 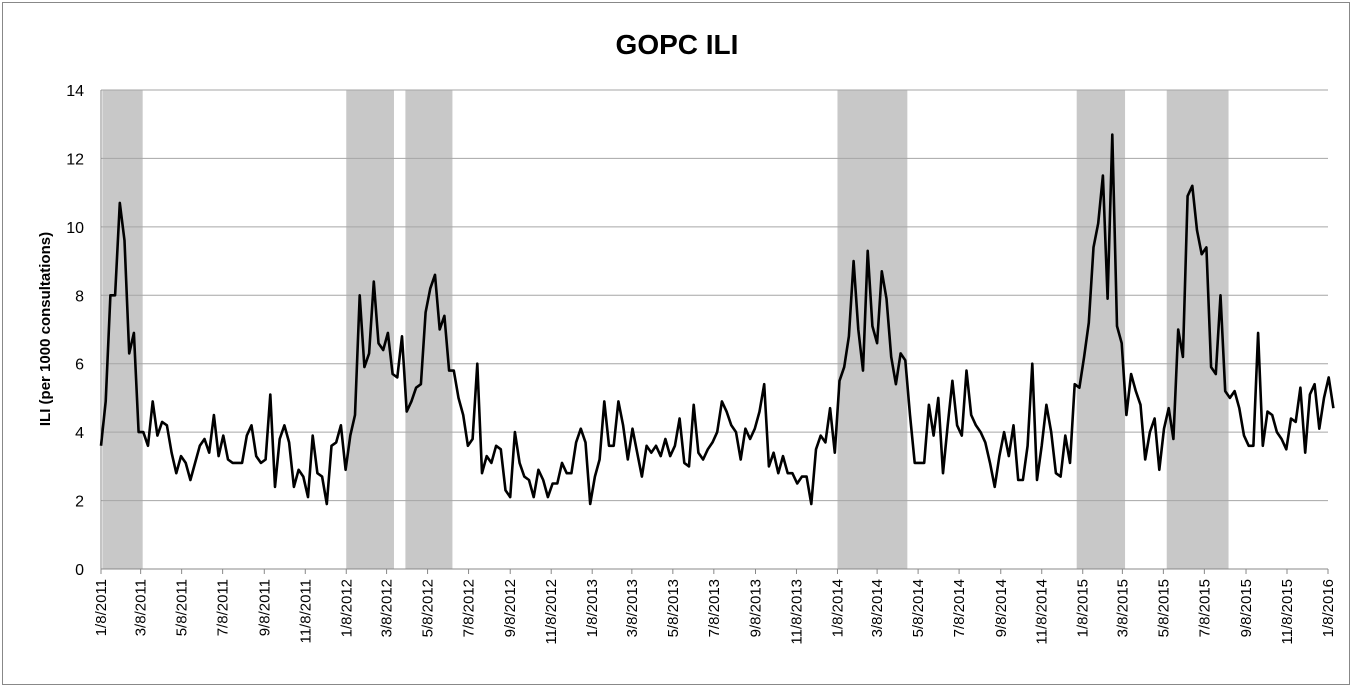 What do you see at coordinates (75, 91) in the screenshot?
I see `y-tick-label: 14` at bounding box center [75, 91].